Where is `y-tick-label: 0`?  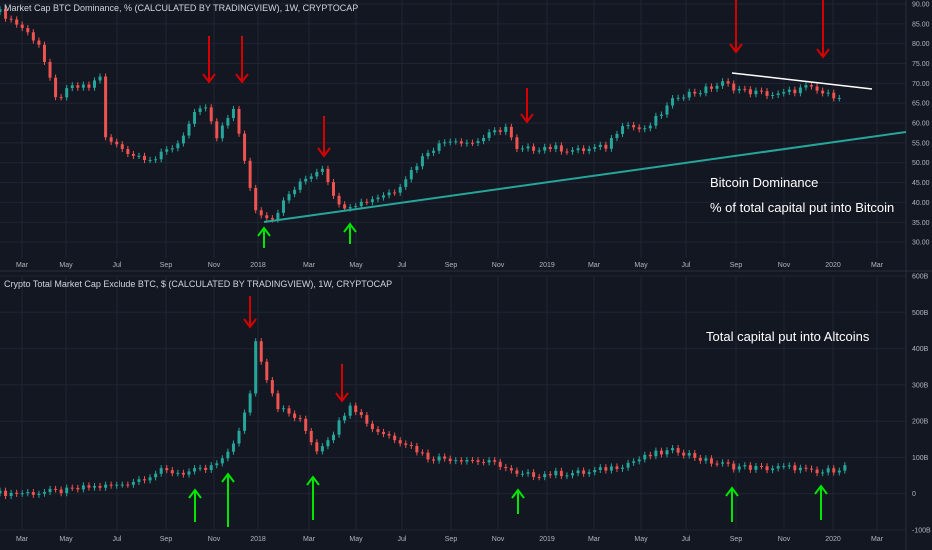 y-tick-label: 0 is located at coordinates (914, 494).